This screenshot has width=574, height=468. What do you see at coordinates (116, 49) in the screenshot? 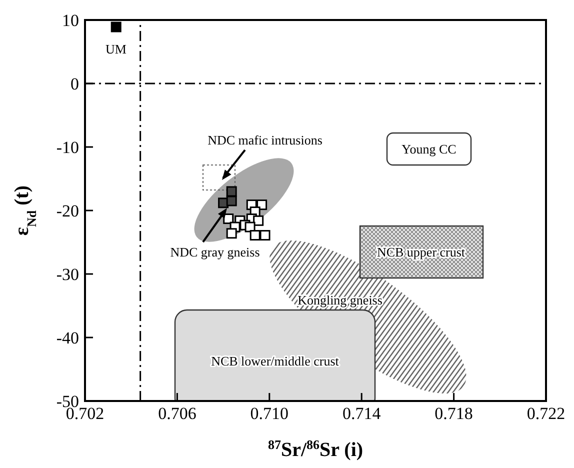
I see `annotation: UM` at bounding box center [116, 49].